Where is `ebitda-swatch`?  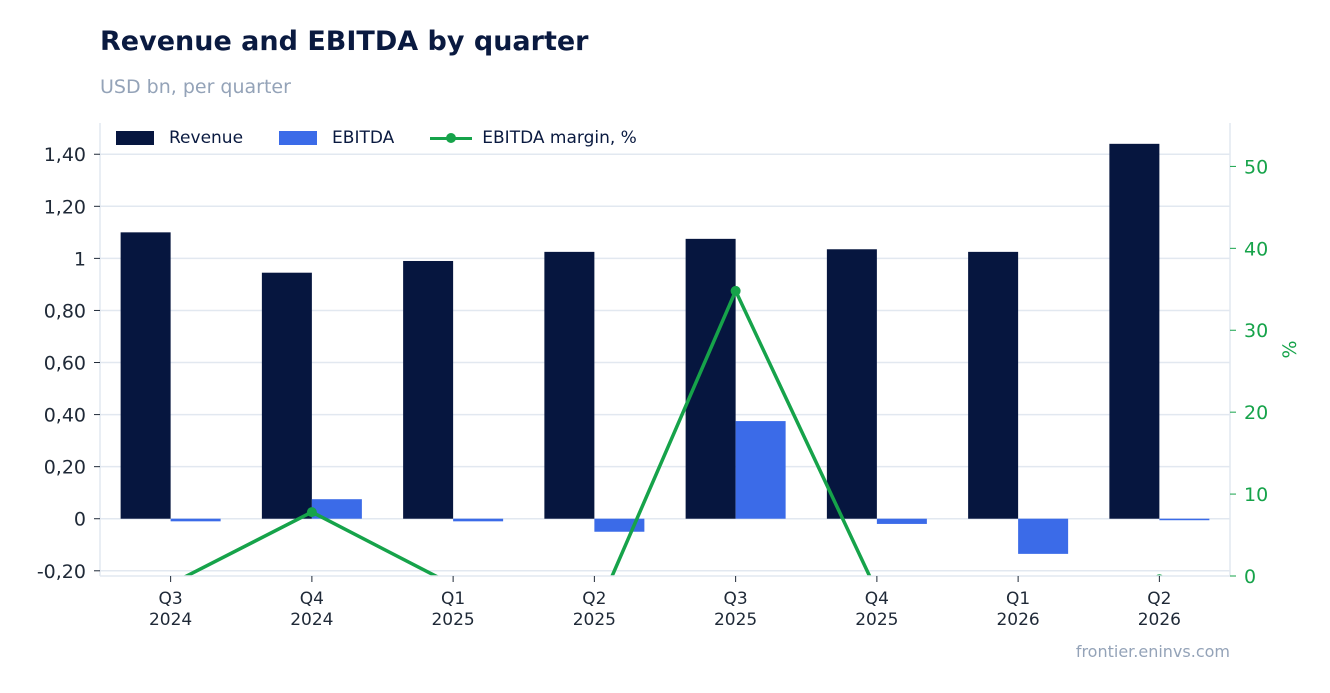
ebitda-swatch is located at coordinates (298, 138).